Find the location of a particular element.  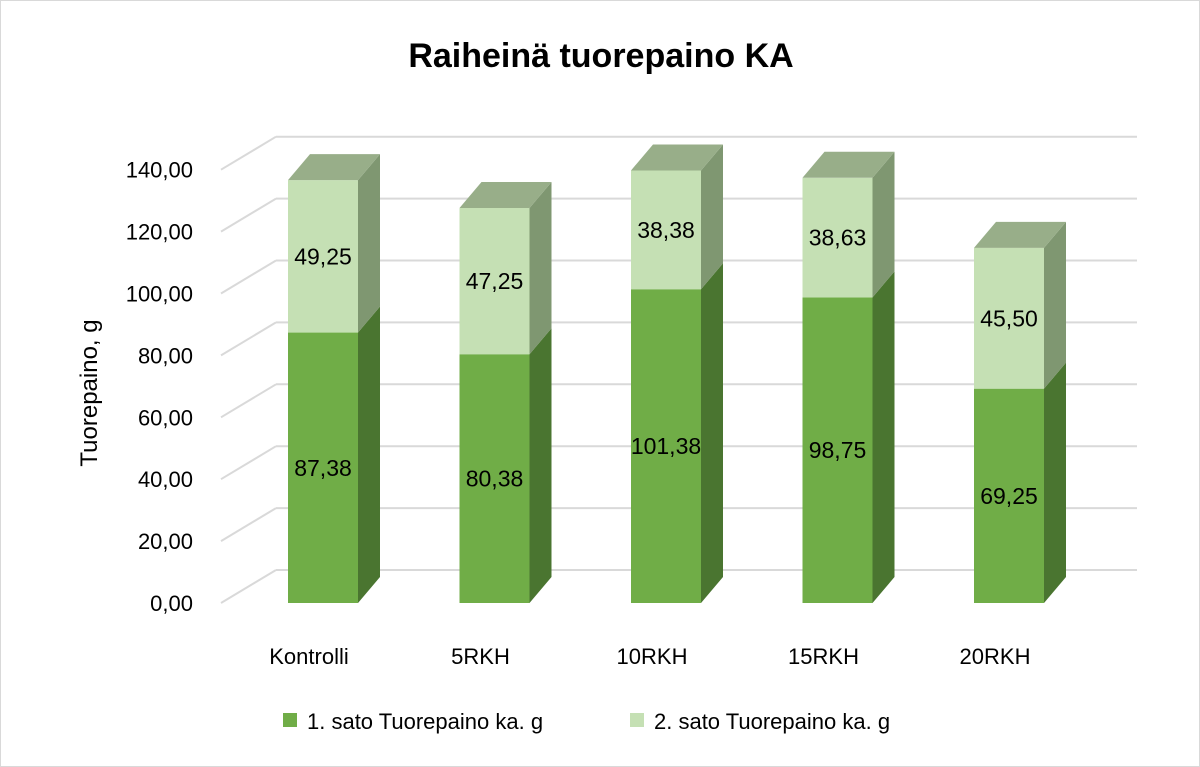

data-label: 49,25 is located at coordinates (323, 256).